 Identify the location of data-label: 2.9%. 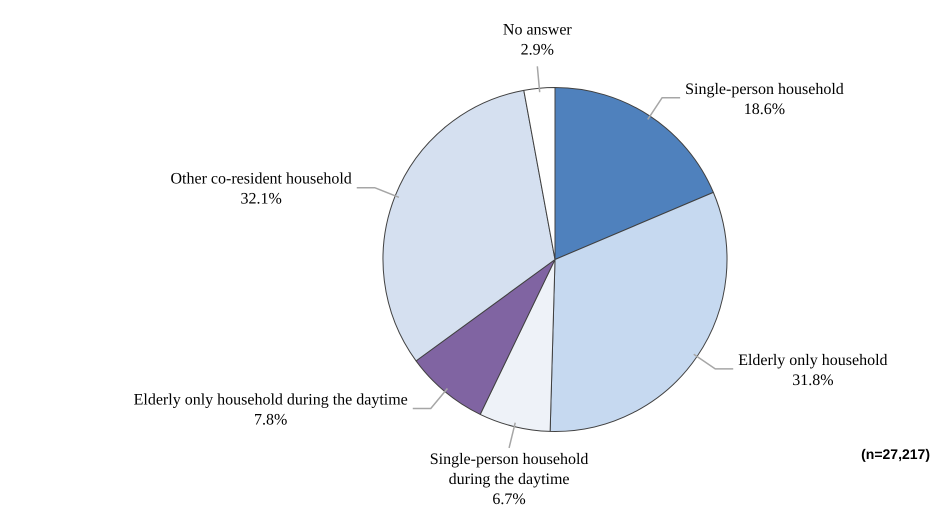
(537, 49).